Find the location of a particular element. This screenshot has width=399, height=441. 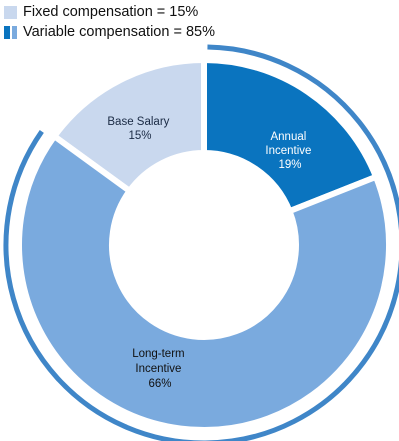

legend-item-fixed: Fixed compensation = 15% is located at coordinates (109, 12).